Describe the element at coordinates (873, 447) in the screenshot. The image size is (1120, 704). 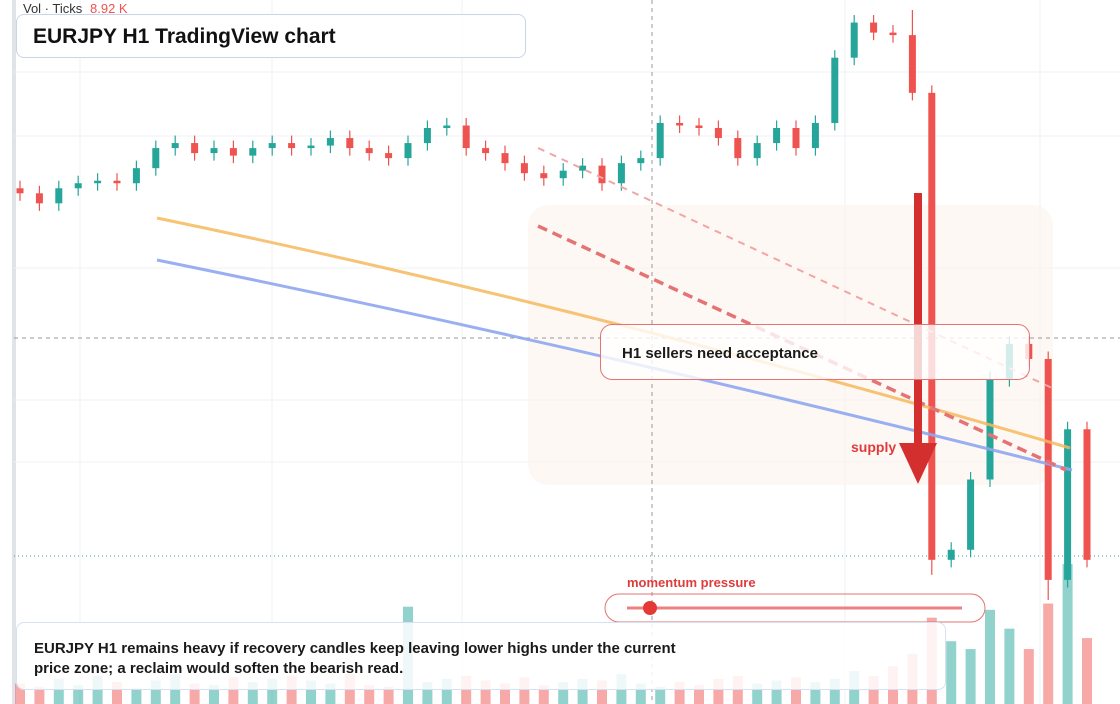
I see `zone-label: supply` at that location.